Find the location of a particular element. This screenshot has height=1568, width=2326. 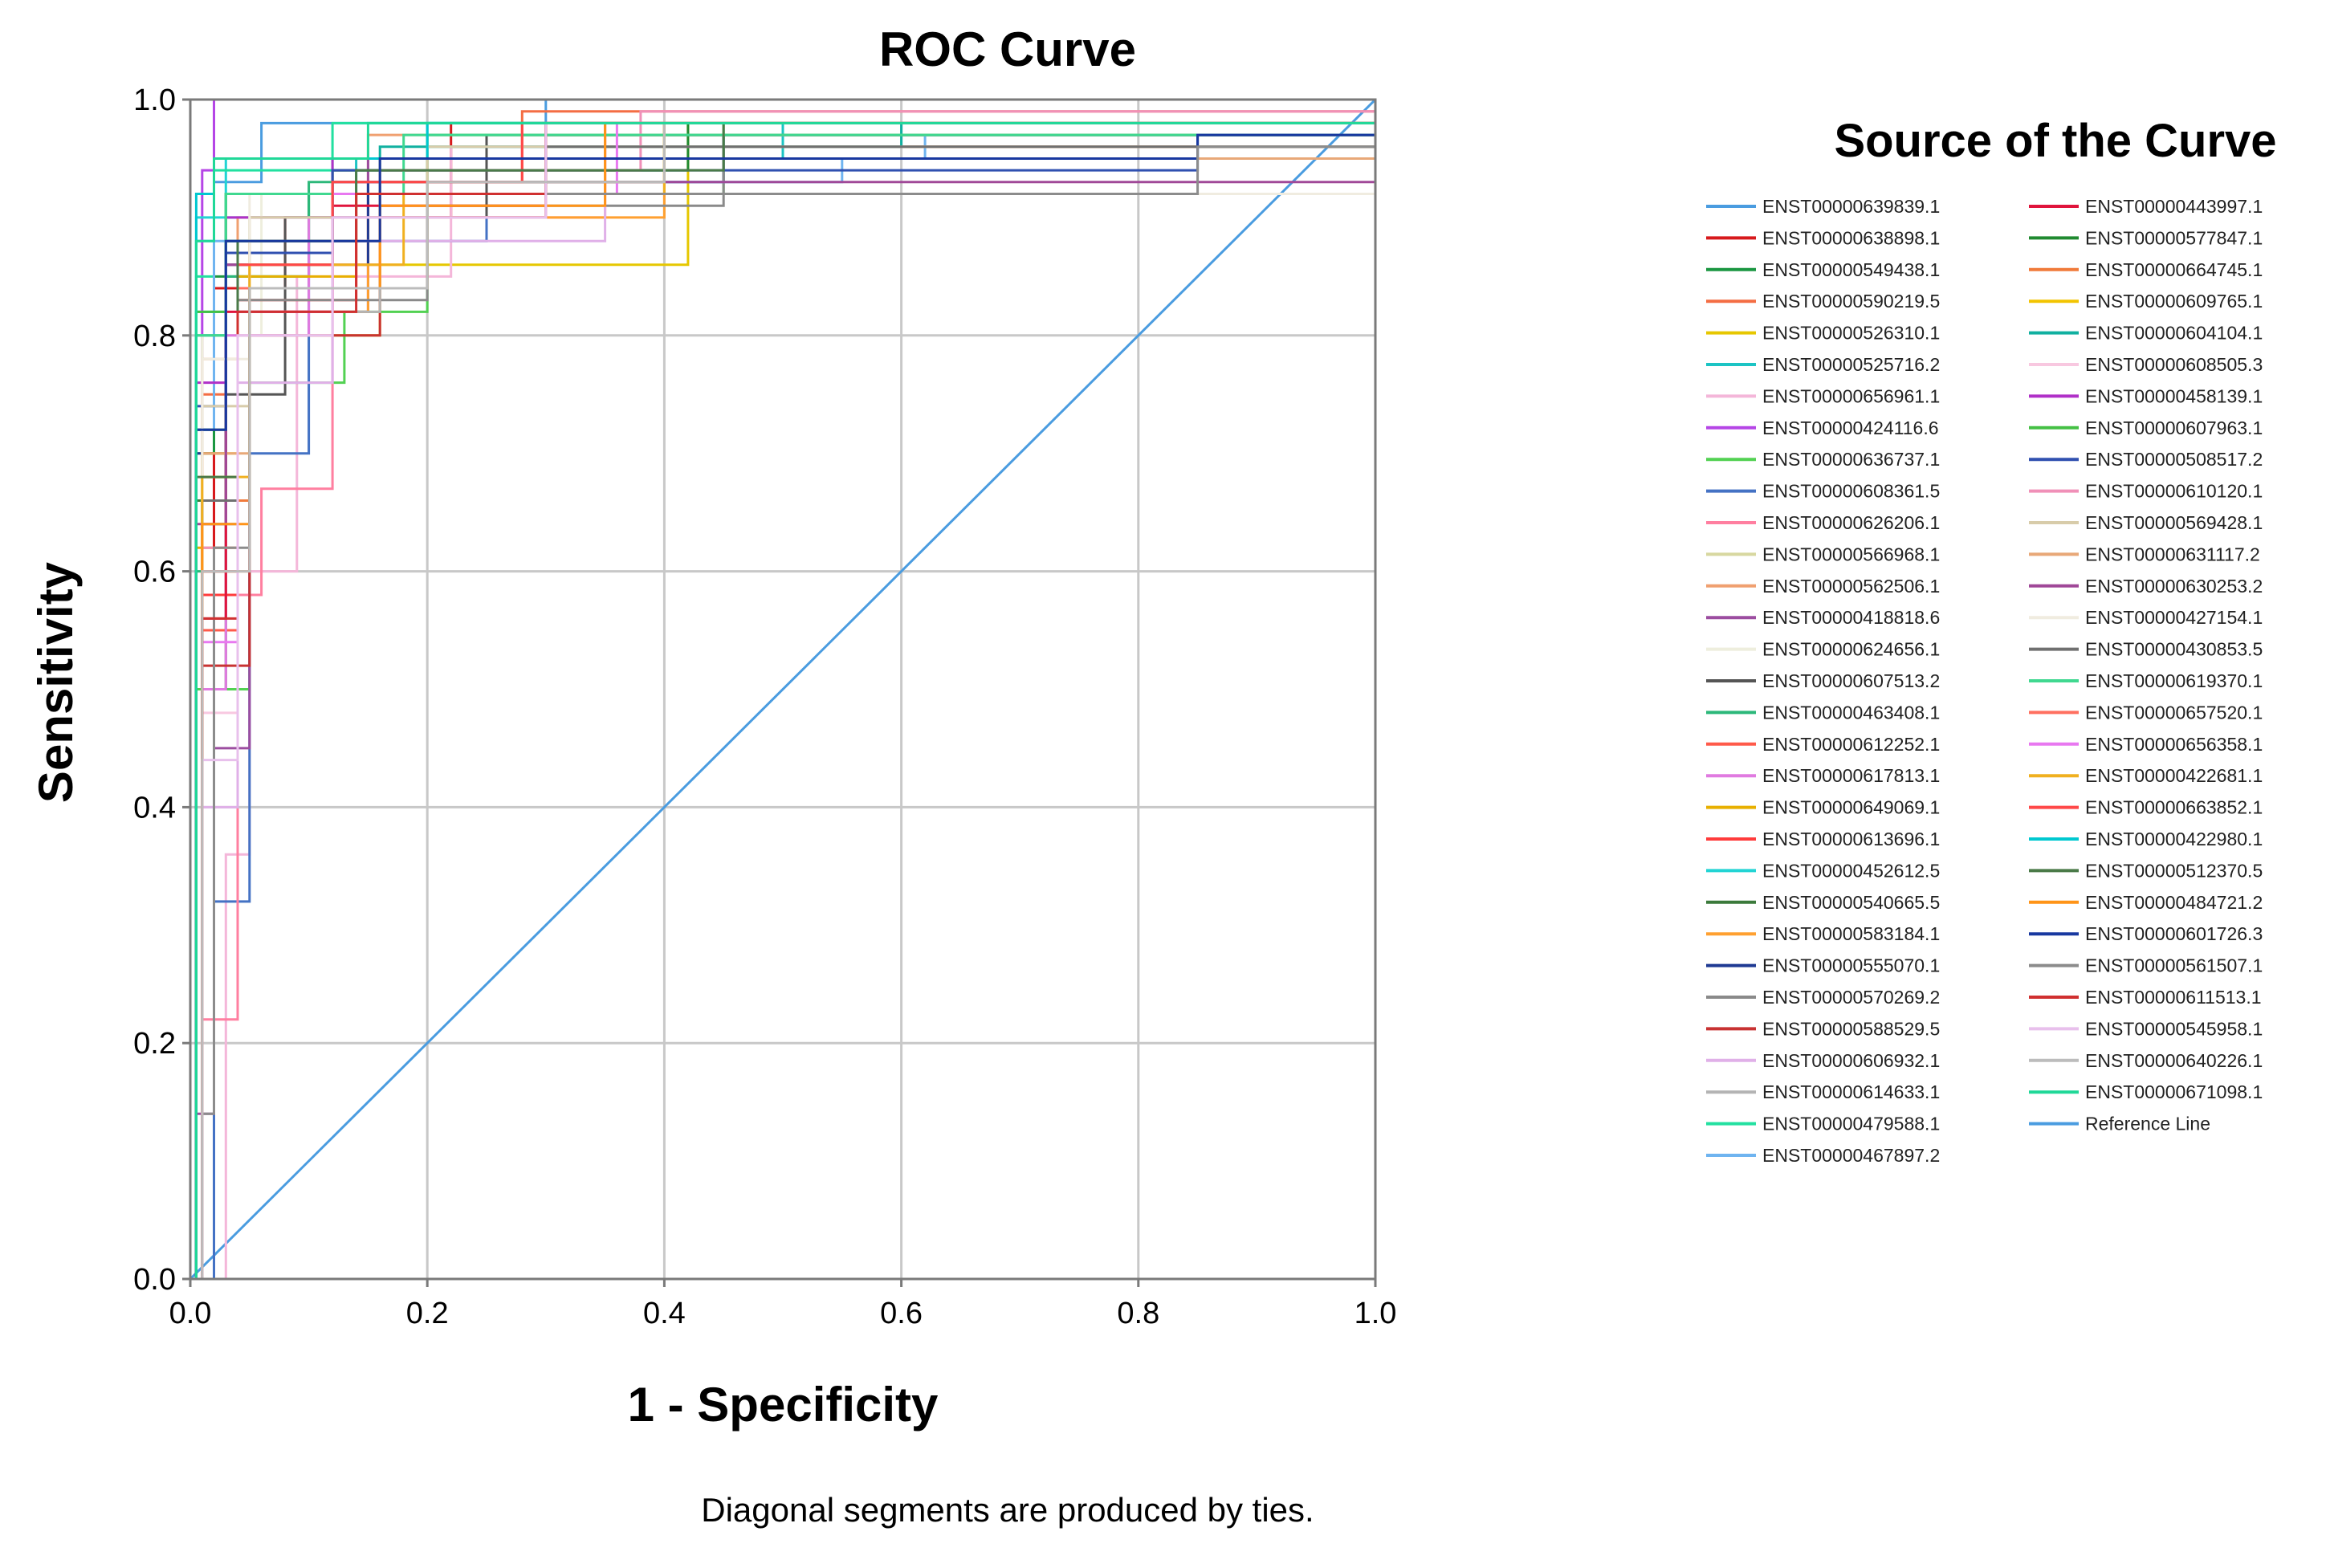

legend-label: ENST00000608505.3 is located at coordinates (2174, 364).